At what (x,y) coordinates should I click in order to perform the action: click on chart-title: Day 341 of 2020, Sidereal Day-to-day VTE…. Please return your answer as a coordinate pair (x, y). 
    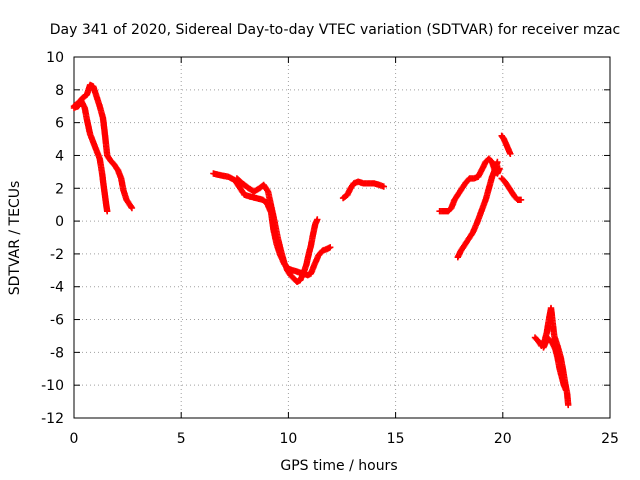
    Looking at the image, I should click on (335, 30).